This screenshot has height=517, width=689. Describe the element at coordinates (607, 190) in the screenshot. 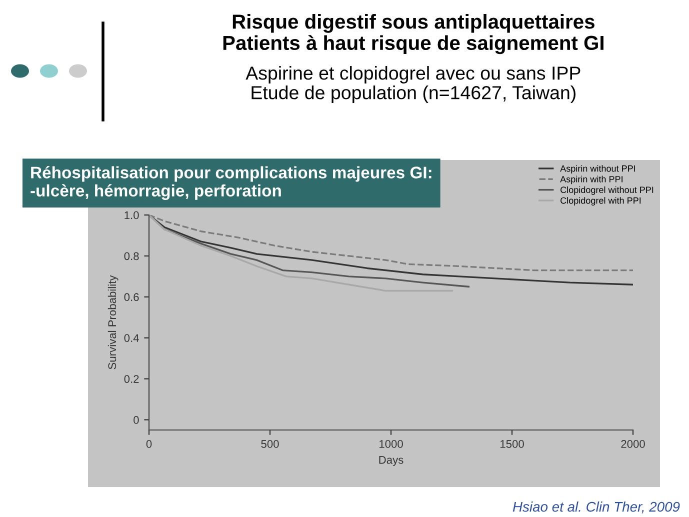

I see `legend-label: Clopidogrel without PPI` at that location.